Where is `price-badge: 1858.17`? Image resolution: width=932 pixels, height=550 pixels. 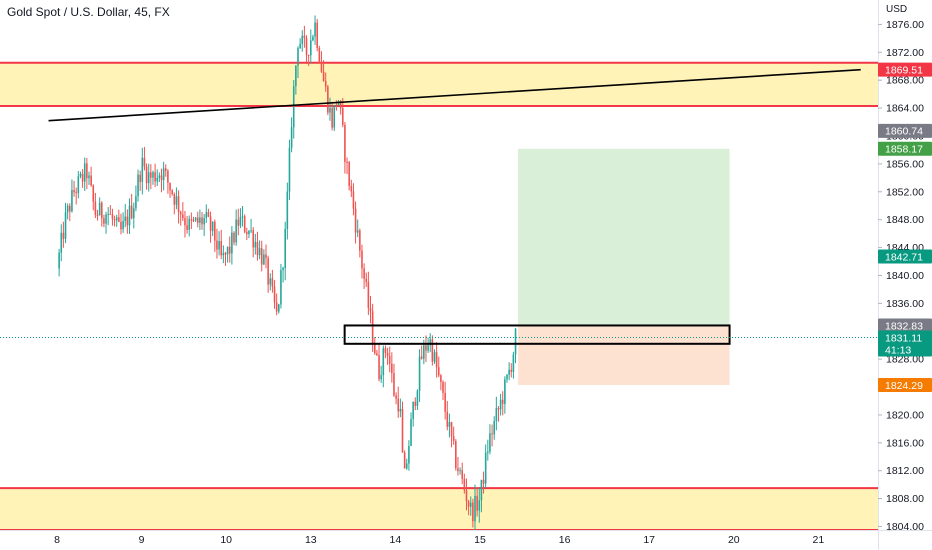
price-badge: 1858.17 is located at coordinates (905, 148).